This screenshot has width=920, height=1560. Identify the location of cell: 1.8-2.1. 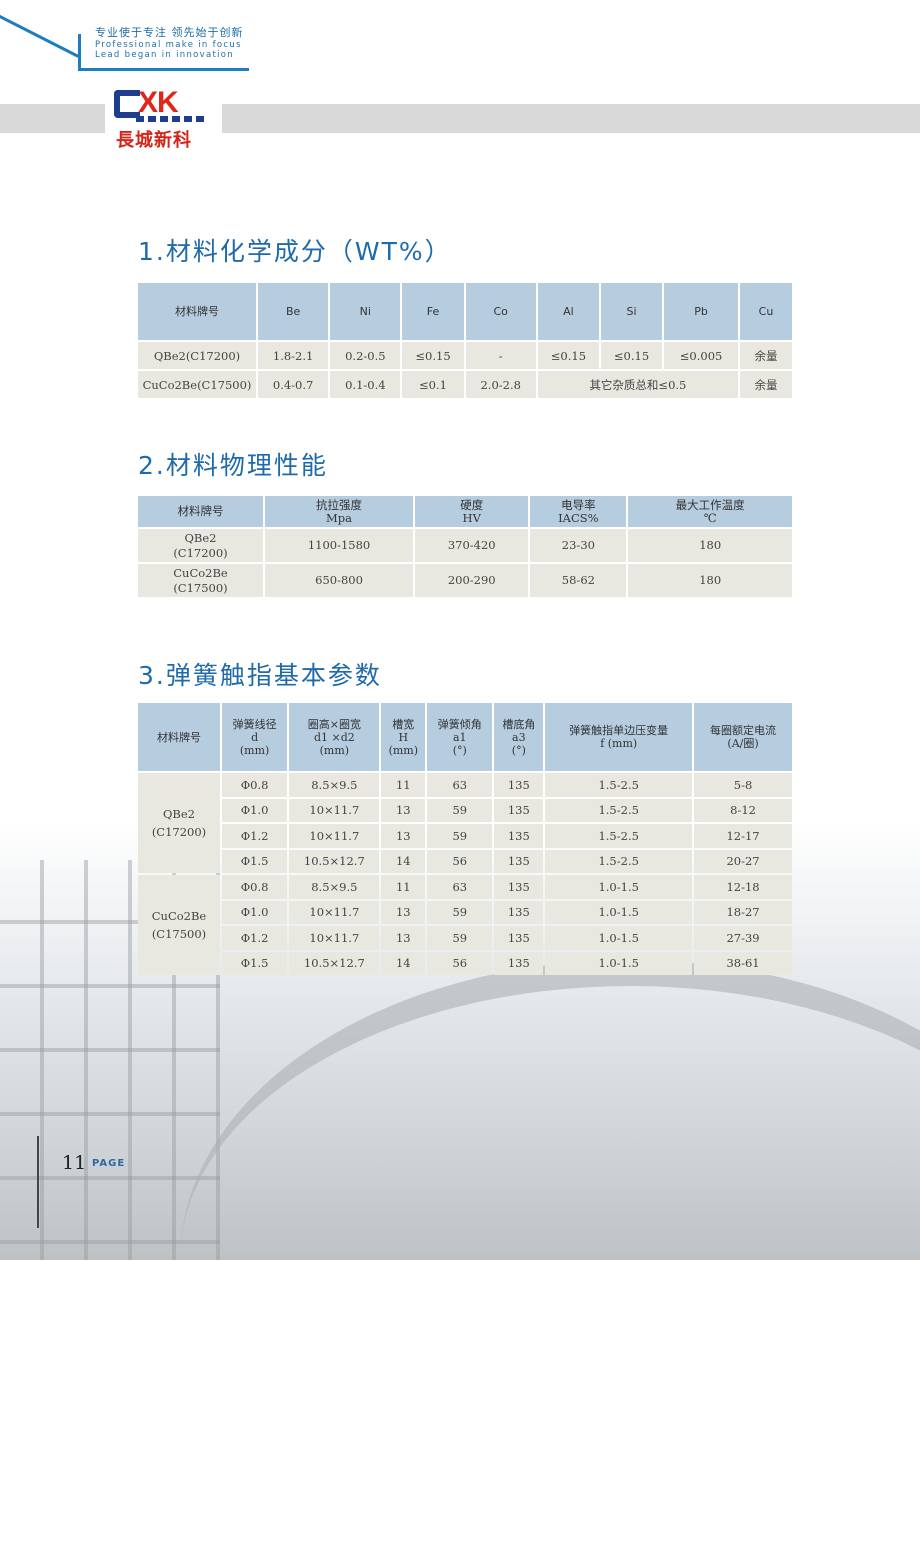
(293, 355).